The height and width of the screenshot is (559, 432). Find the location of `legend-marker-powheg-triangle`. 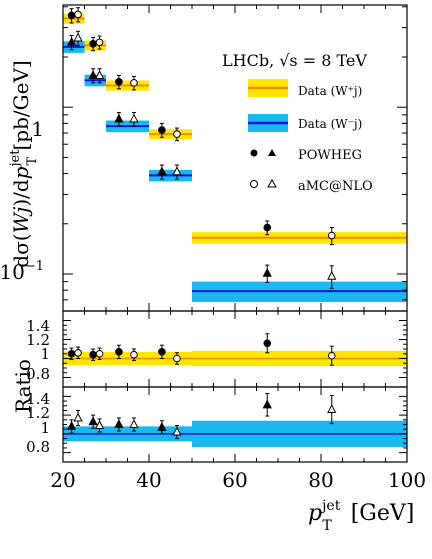

legend-marker-powheg-triangle is located at coordinates (272, 152).